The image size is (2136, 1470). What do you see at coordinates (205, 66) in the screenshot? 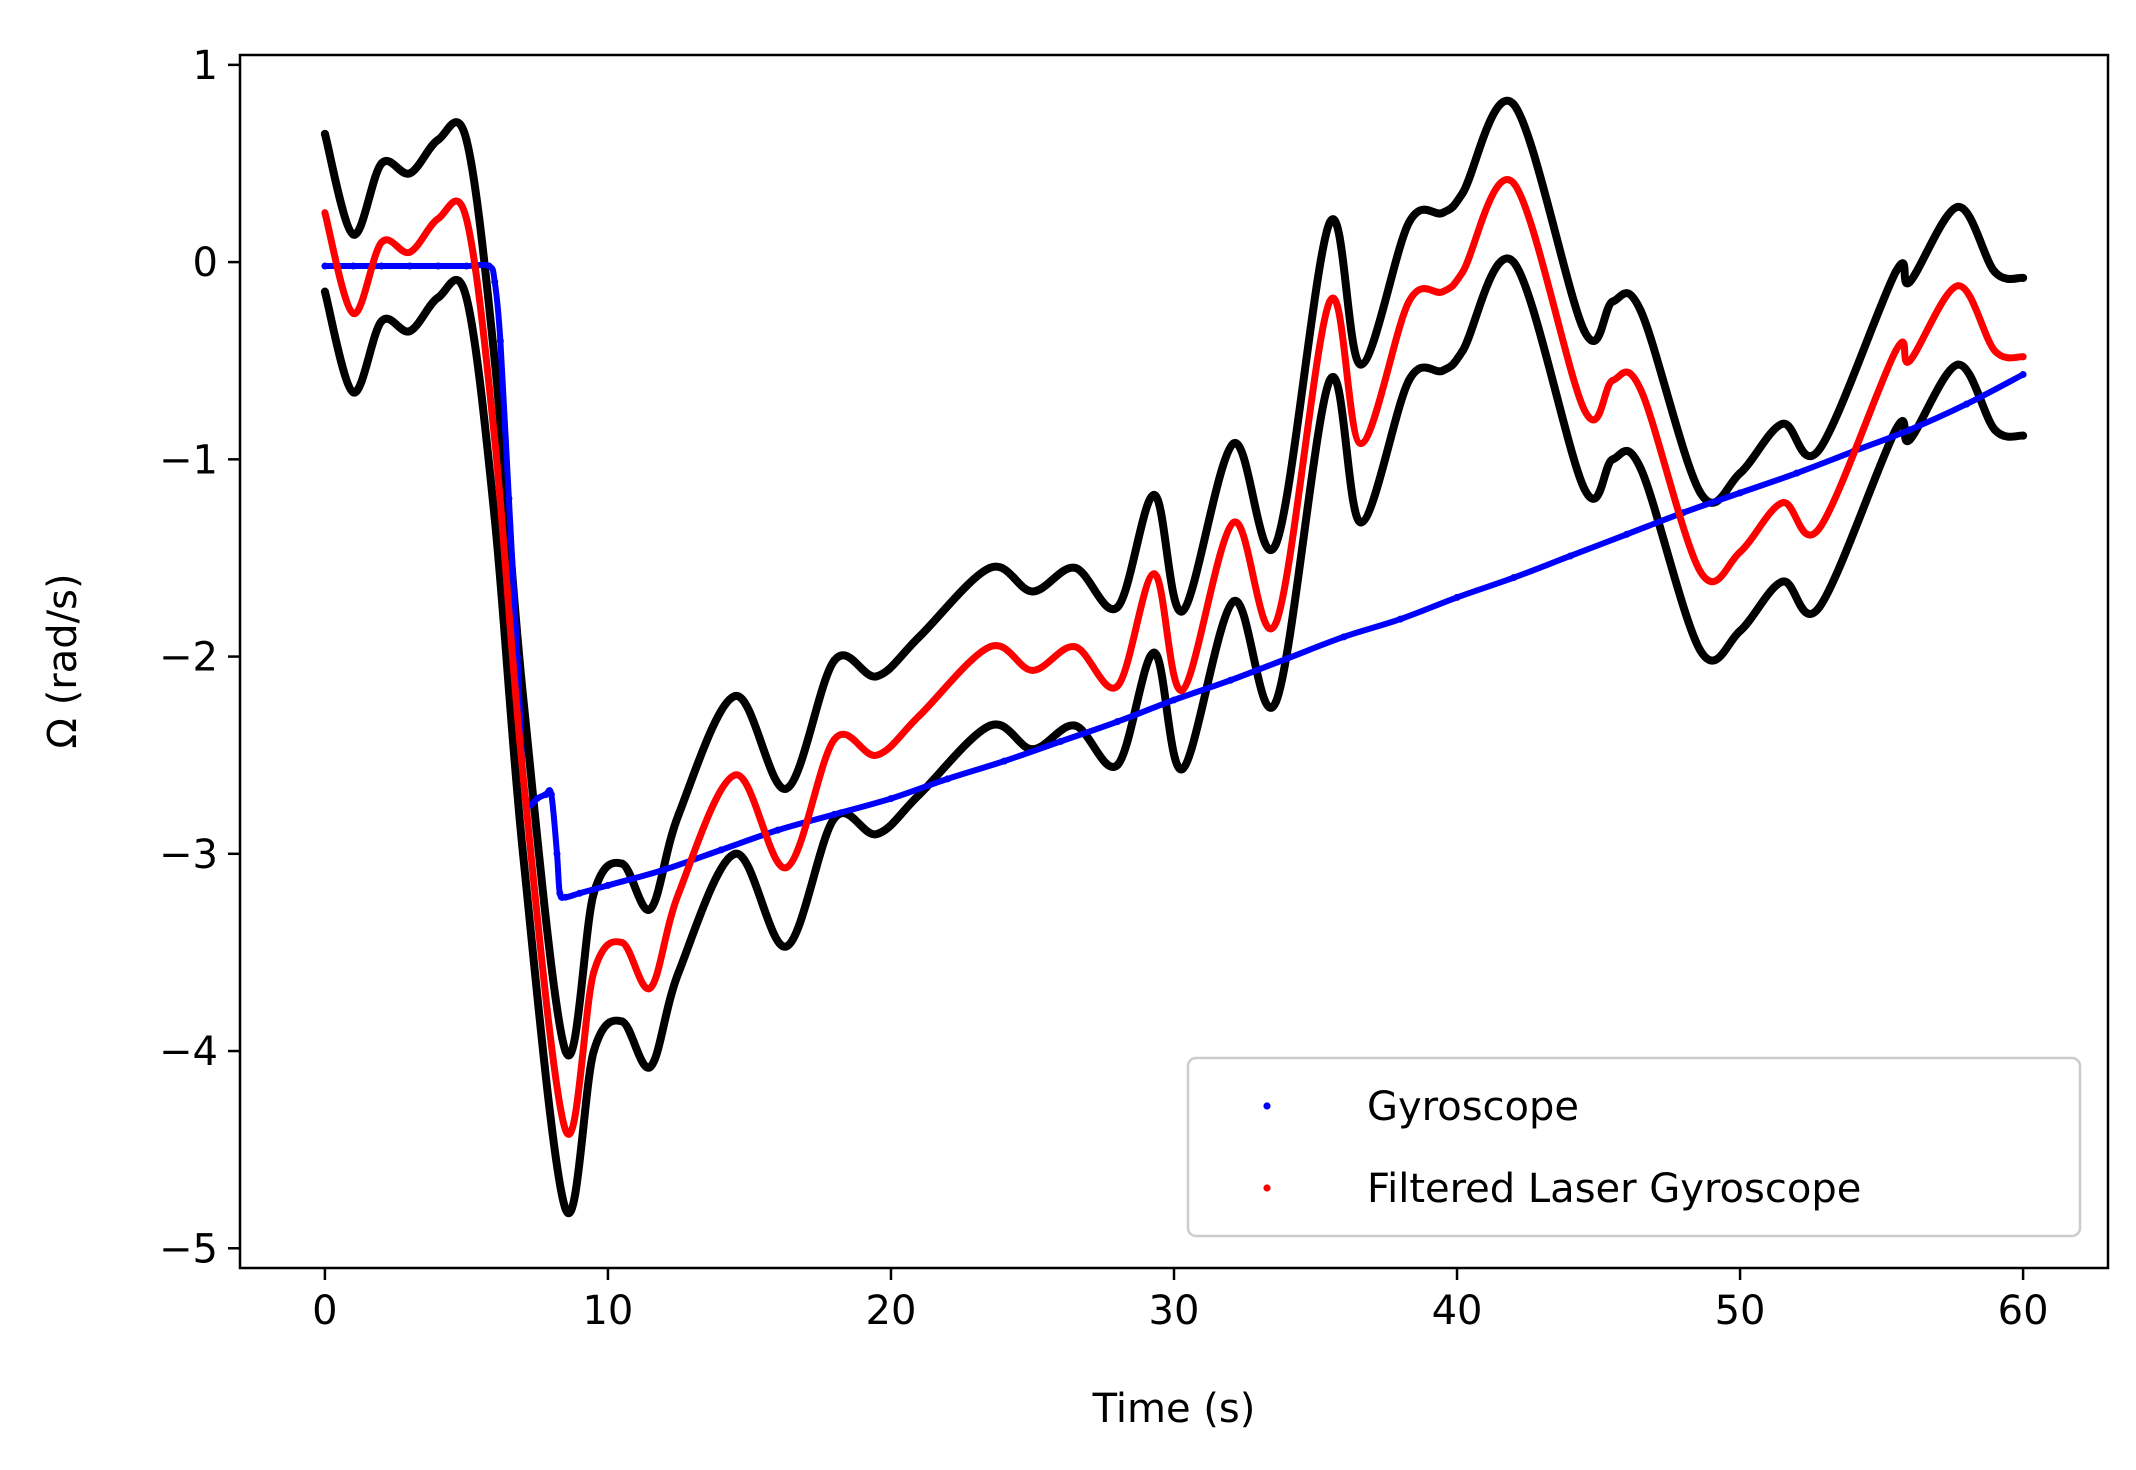
I see `y-tick-label: 1` at bounding box center [205, 66].